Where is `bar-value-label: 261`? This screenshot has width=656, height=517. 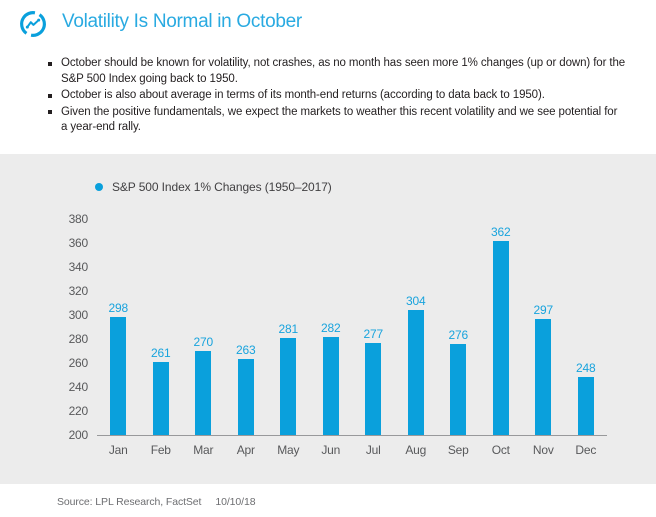
bar-value-label: 261 is located at coordinates (161, 352).